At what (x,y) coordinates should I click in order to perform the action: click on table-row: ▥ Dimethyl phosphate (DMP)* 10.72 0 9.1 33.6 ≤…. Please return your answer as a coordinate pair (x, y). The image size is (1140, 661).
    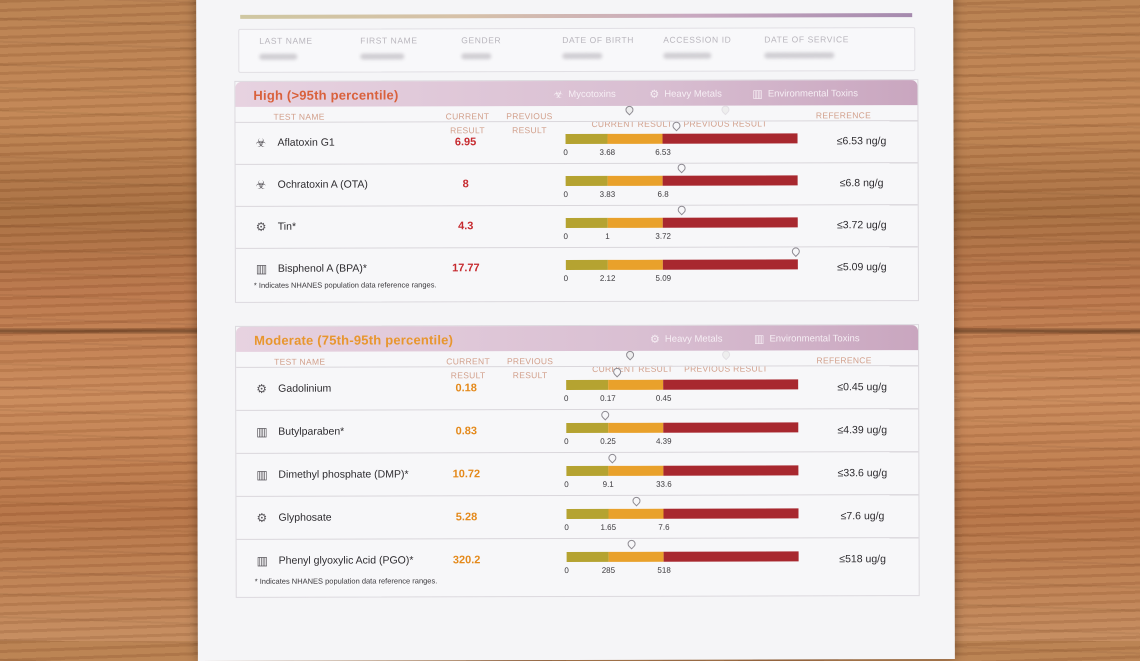
    Looking at the image, I should click on (577, 474).